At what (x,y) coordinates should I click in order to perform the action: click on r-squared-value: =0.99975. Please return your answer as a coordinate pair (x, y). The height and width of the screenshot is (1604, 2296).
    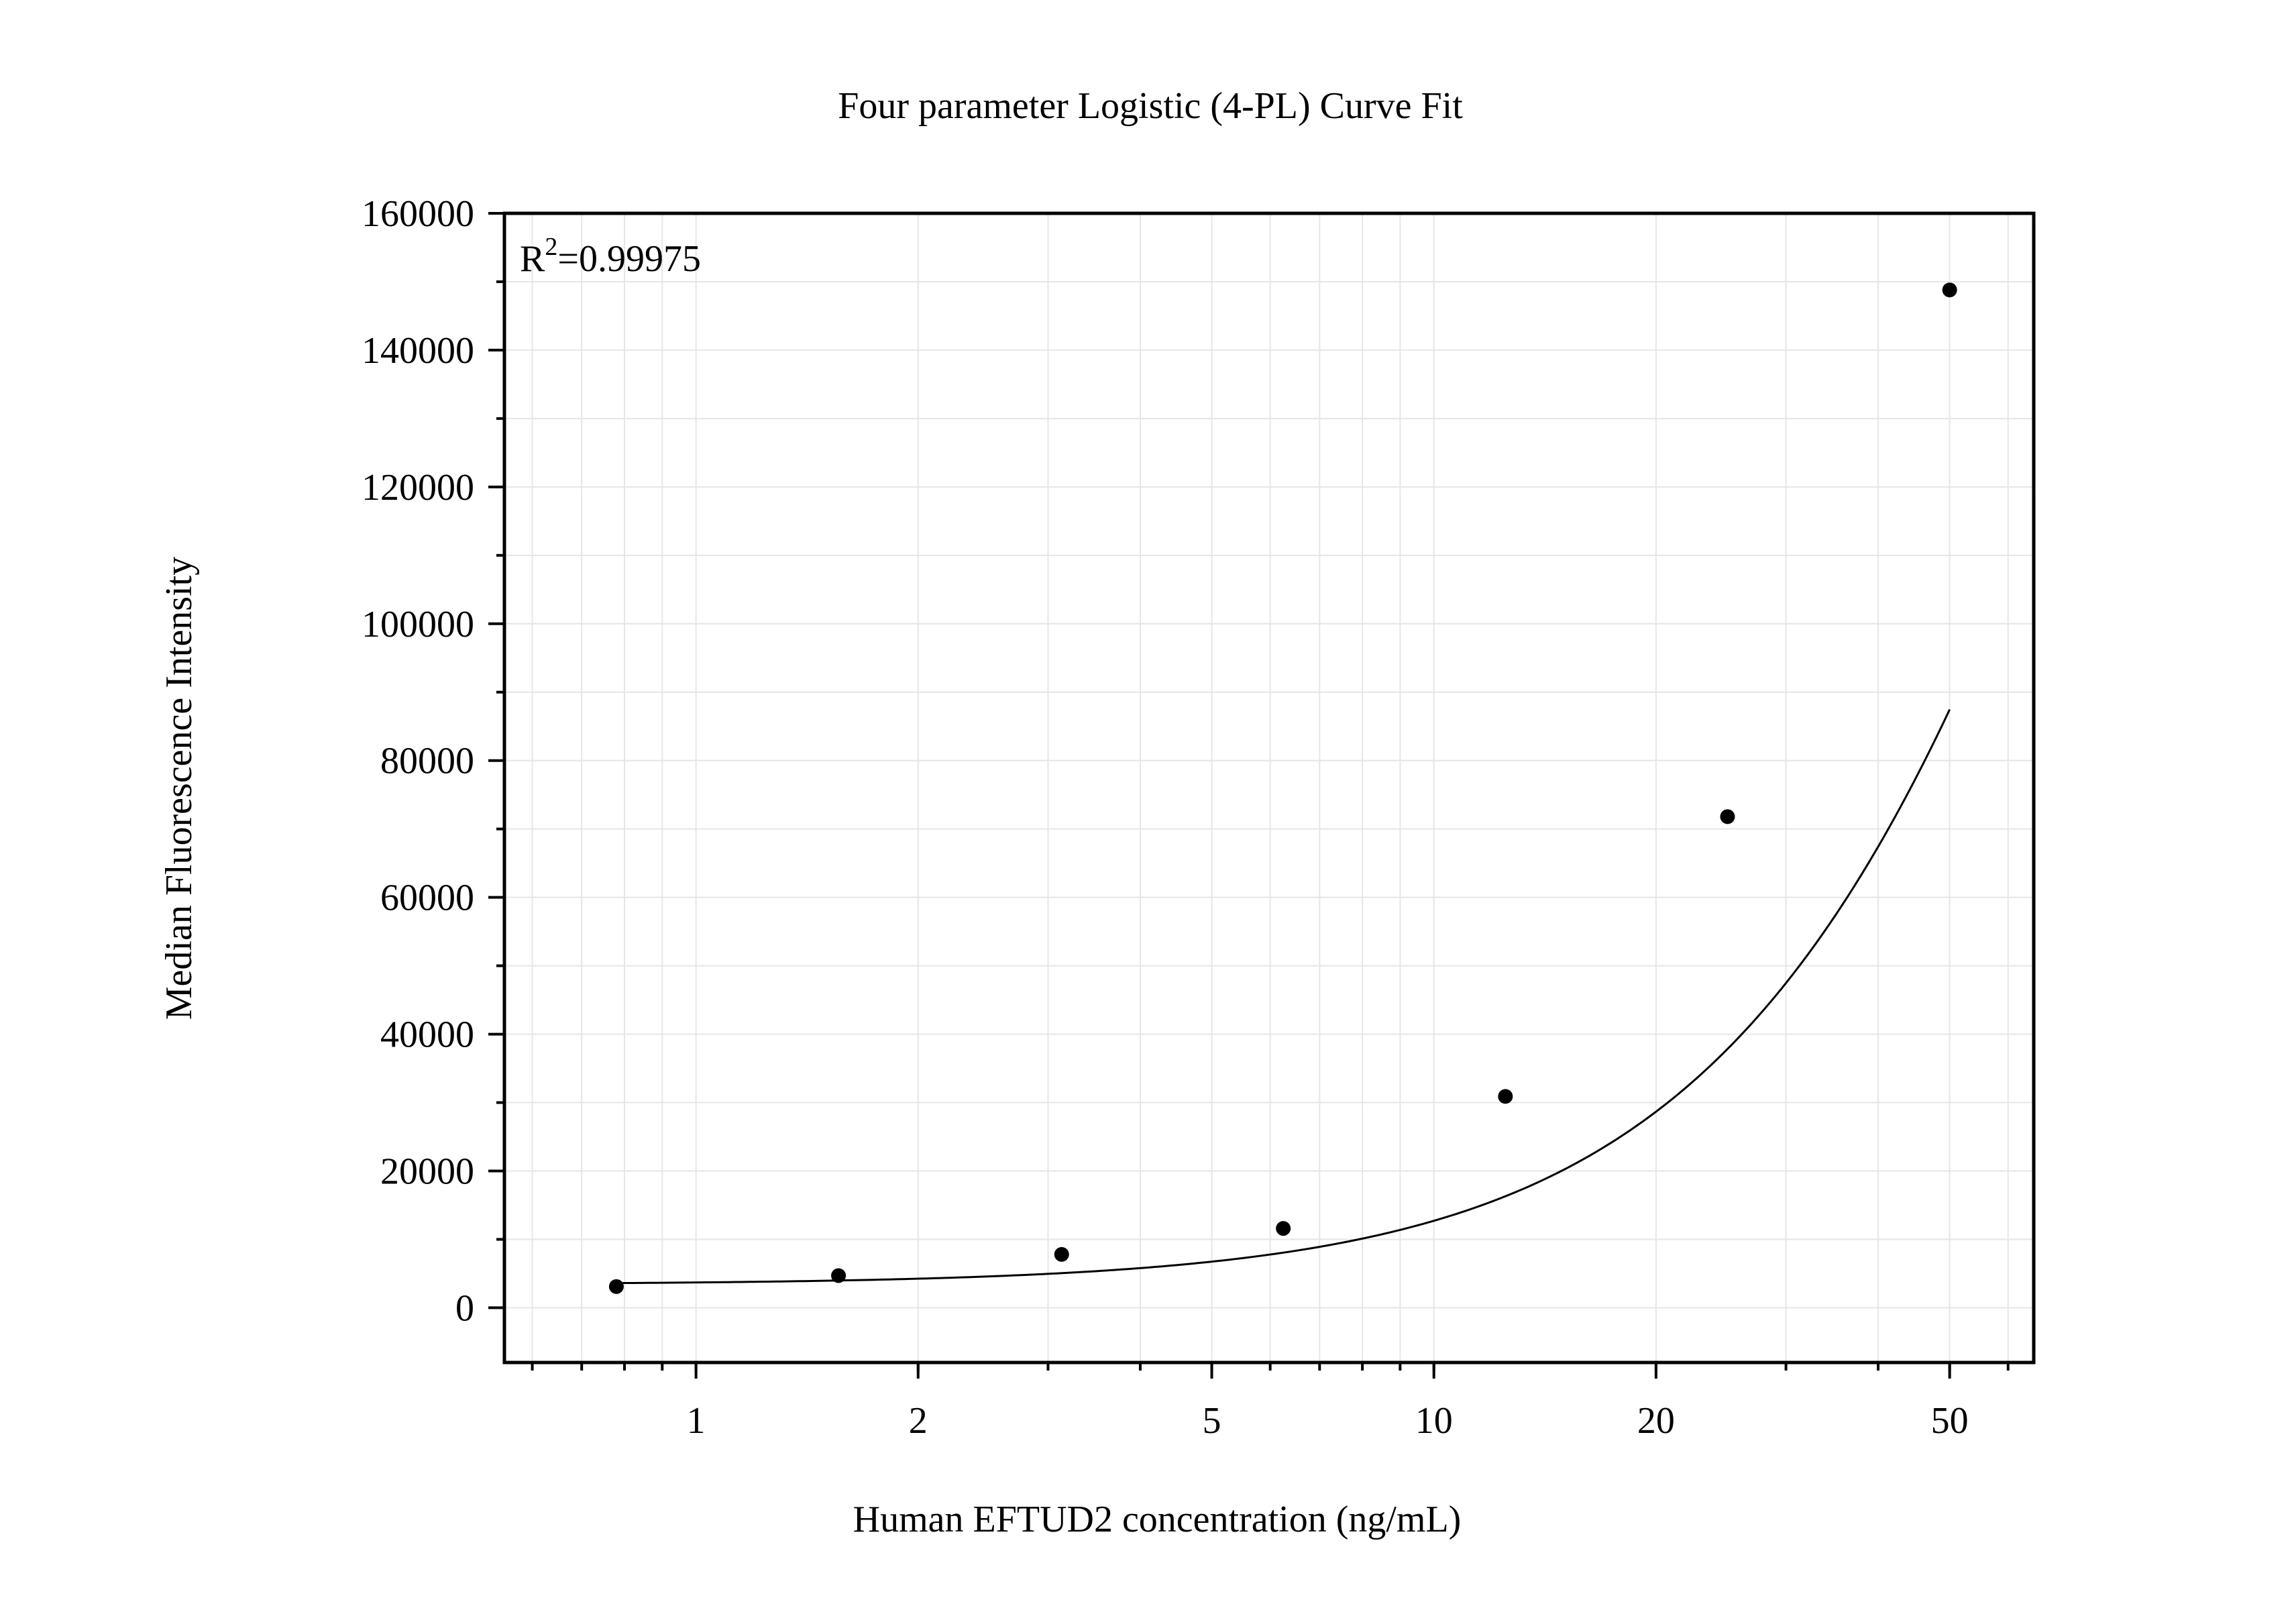
    Looking at the image, I should click on (629, 259).